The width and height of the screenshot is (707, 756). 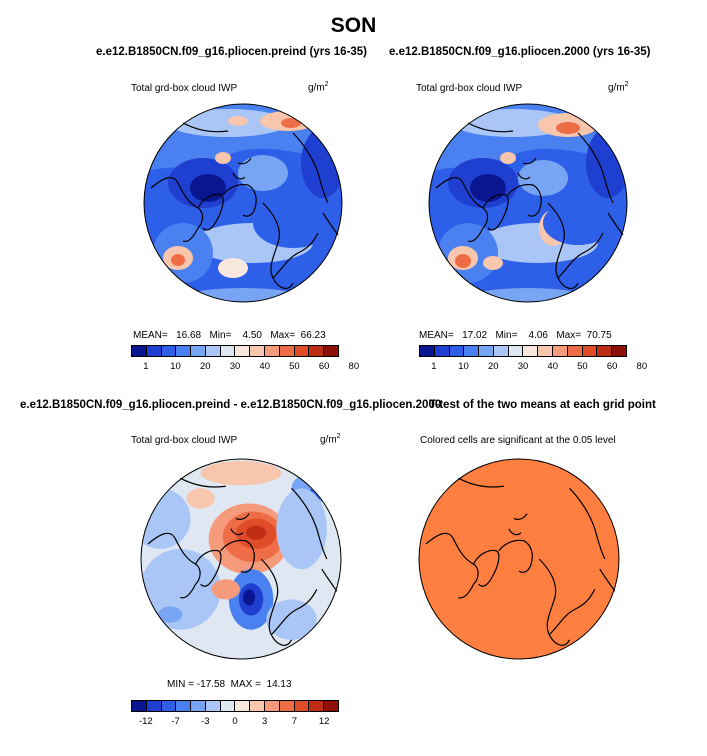 I want to click on bottom-left-variable-label: Total grd-box cloud IWP, so click(x=184, y=440).